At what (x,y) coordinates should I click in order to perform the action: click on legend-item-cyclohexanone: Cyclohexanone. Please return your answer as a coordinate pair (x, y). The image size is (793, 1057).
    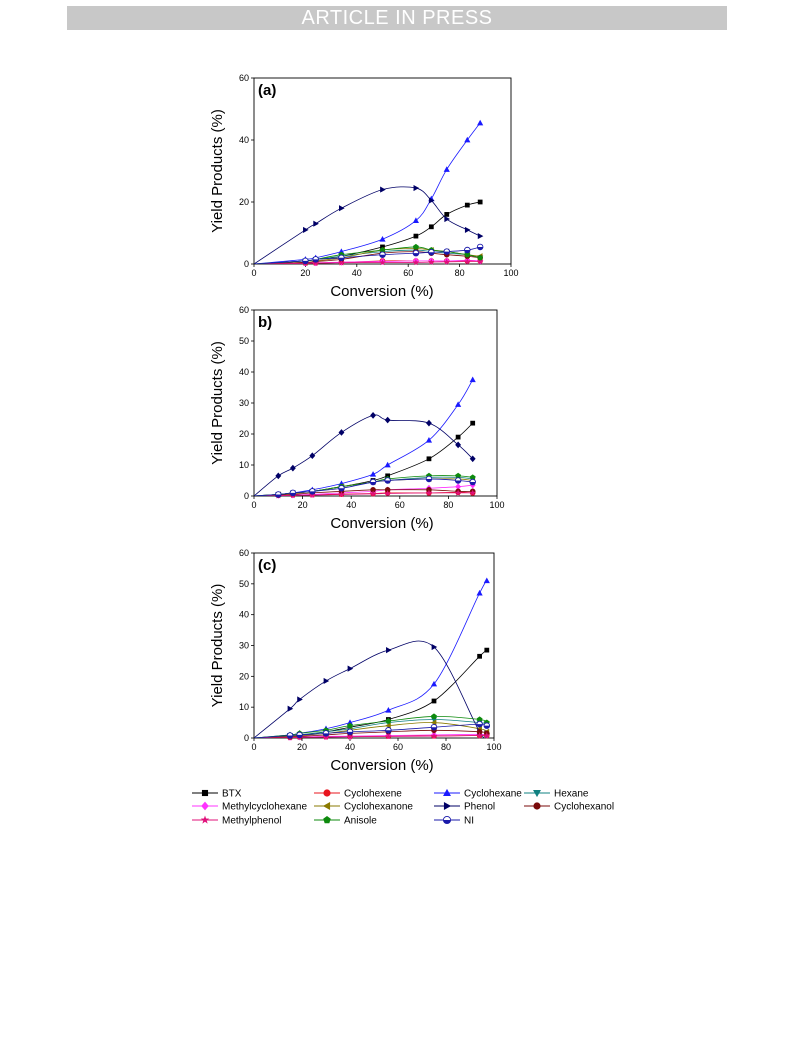
    Looking at the image, I should click on (363, 807).